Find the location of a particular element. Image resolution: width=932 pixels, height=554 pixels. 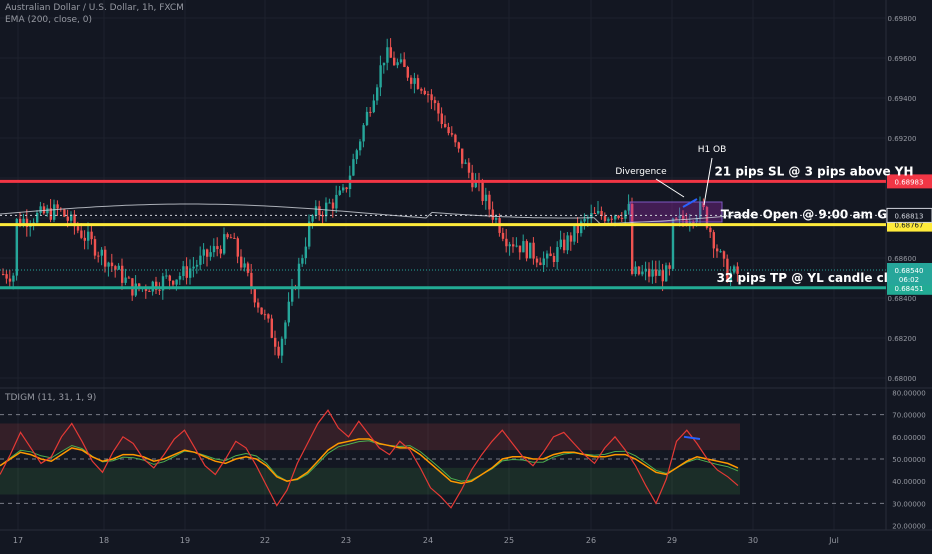

price-tick-label: 0.68200 is located at coordinates (902, 339).